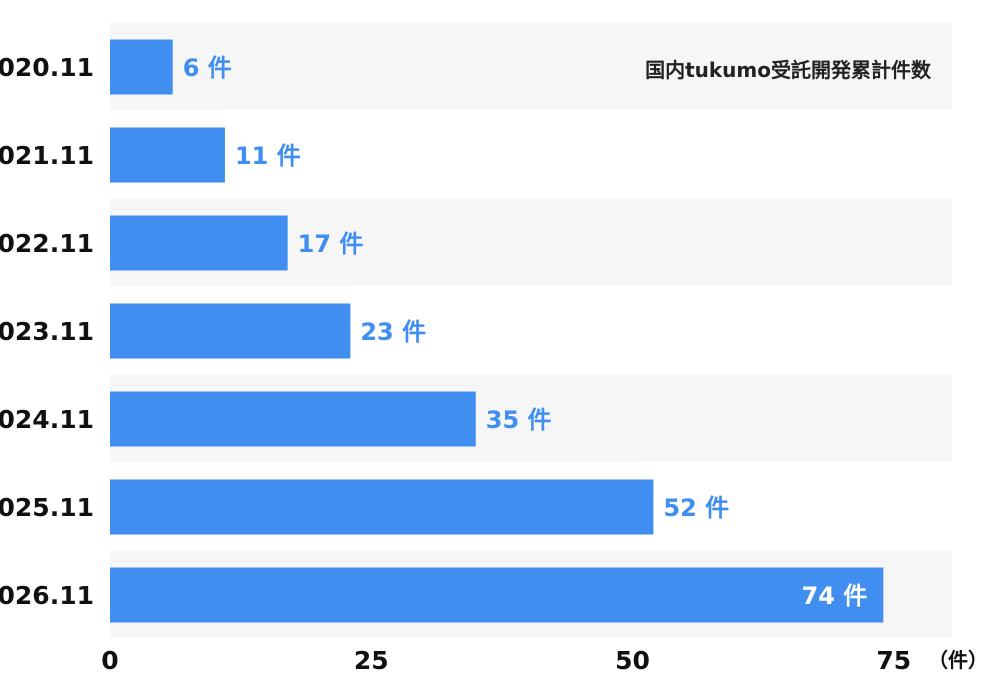  Describe the element at coordinates (109, 660) in the screenshot. I see `x-tick-label: 0` at that location.